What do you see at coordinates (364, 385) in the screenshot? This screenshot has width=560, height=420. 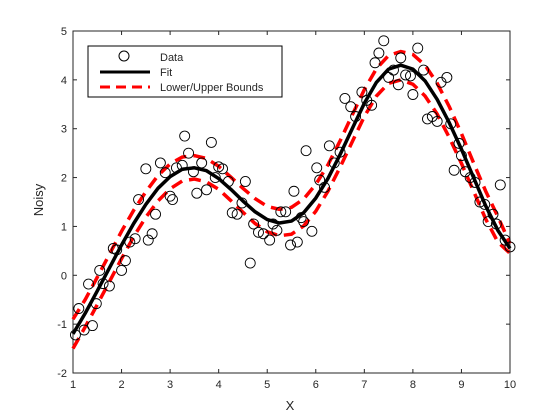 I see `x-tick-label: 7` at bounding box center [364, 385].